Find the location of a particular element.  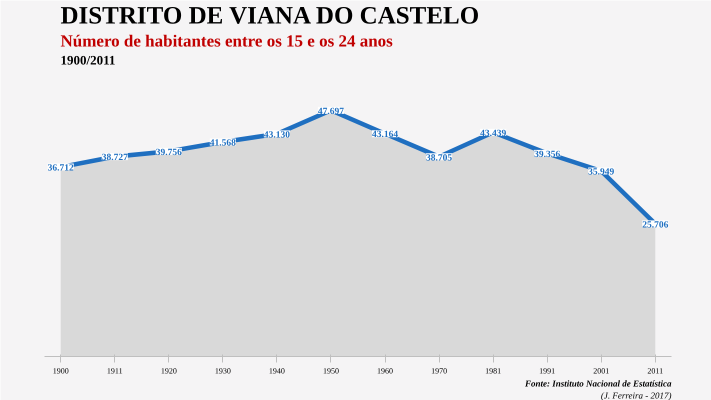

x-tick-label: 1940 is located at coordinates (276, 371).